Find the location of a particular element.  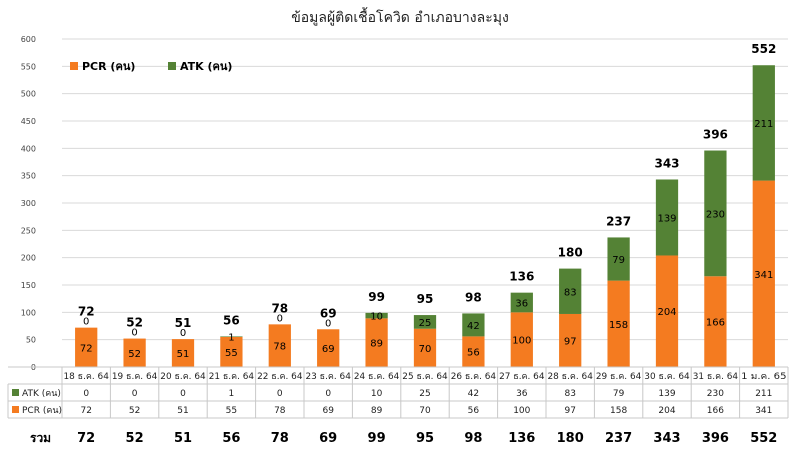

data-label-pcr: 341 is located at coordinates (763, 275).